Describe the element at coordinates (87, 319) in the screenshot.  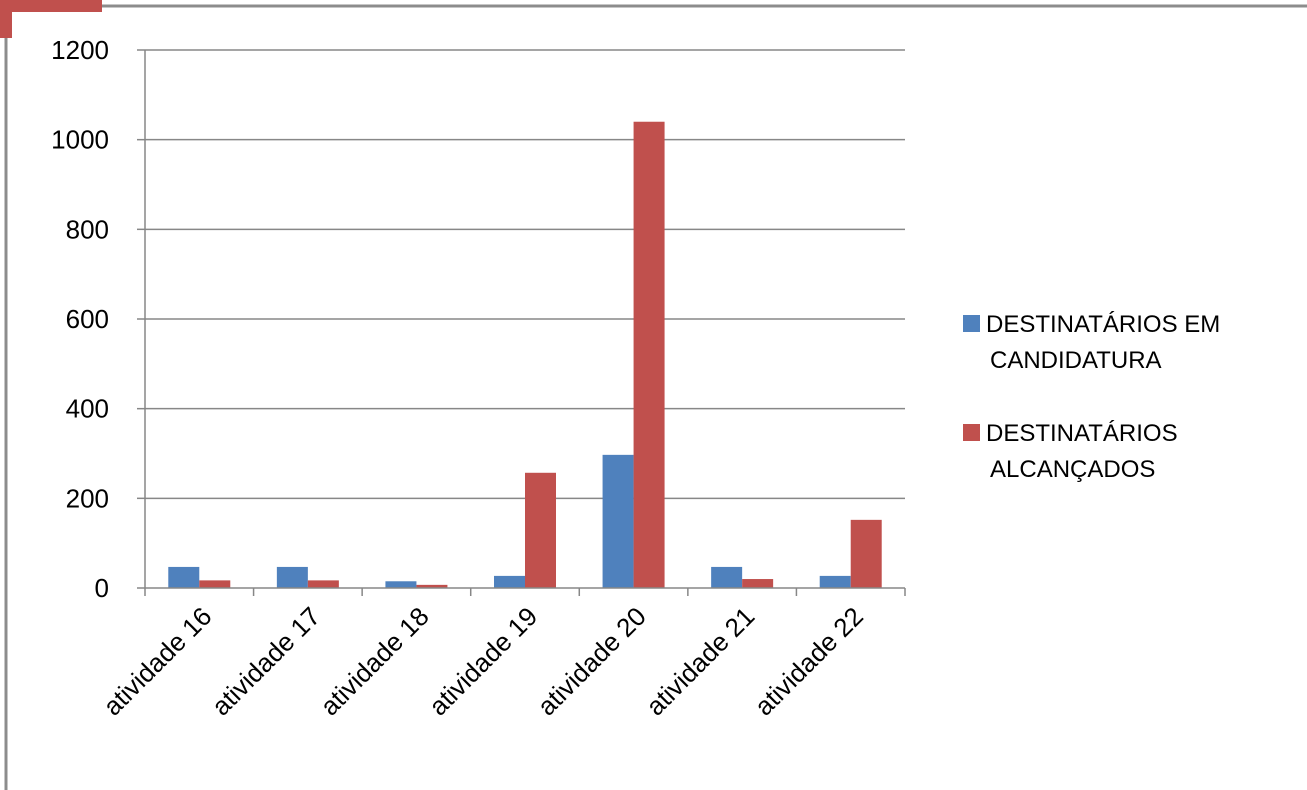
I see `y-tick-label: 600` at that location.